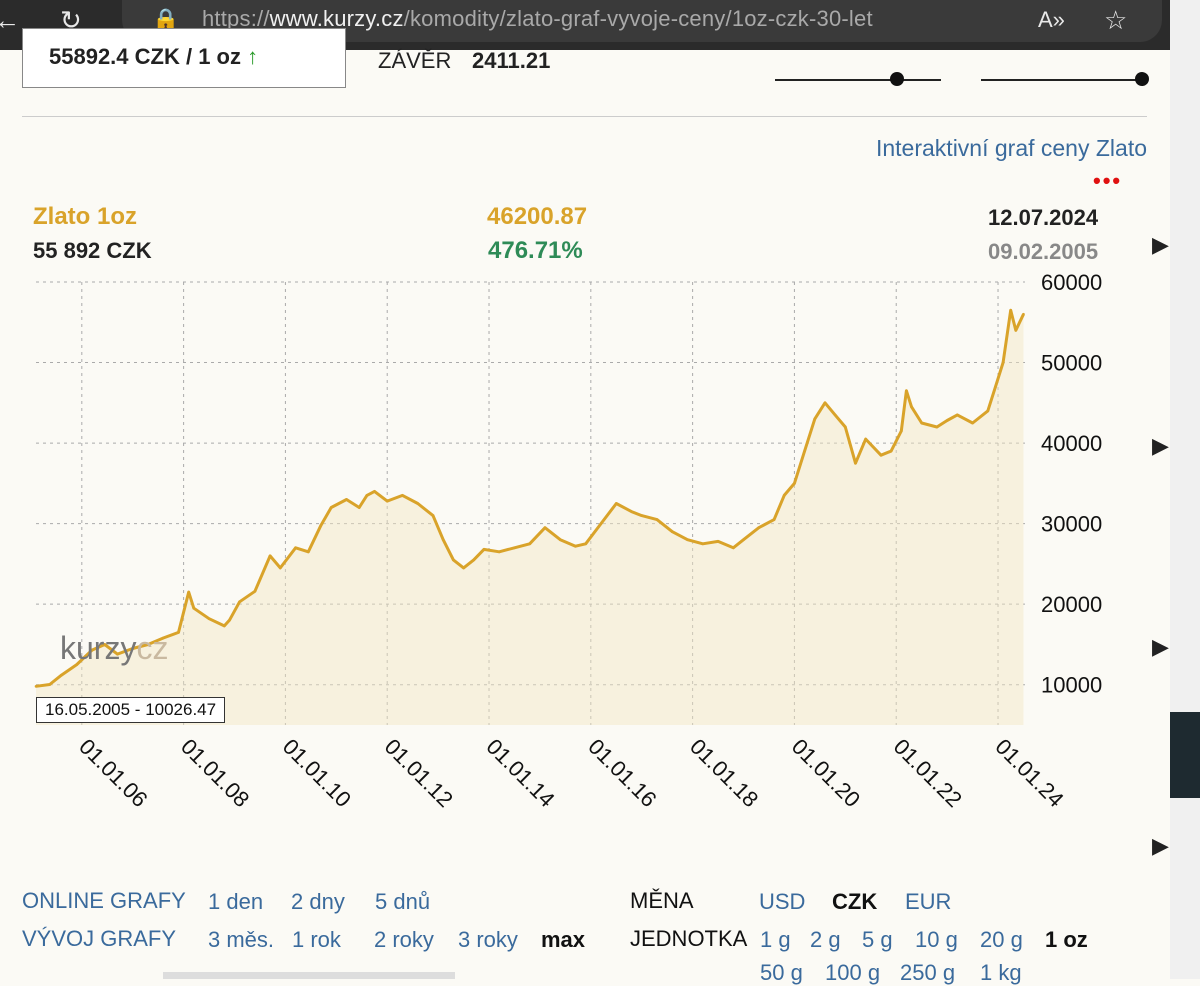 Image resolution: width=1200 pixels, height=986 pixels. I want to click on read-aloud-icon: A», so click(1051, 19).